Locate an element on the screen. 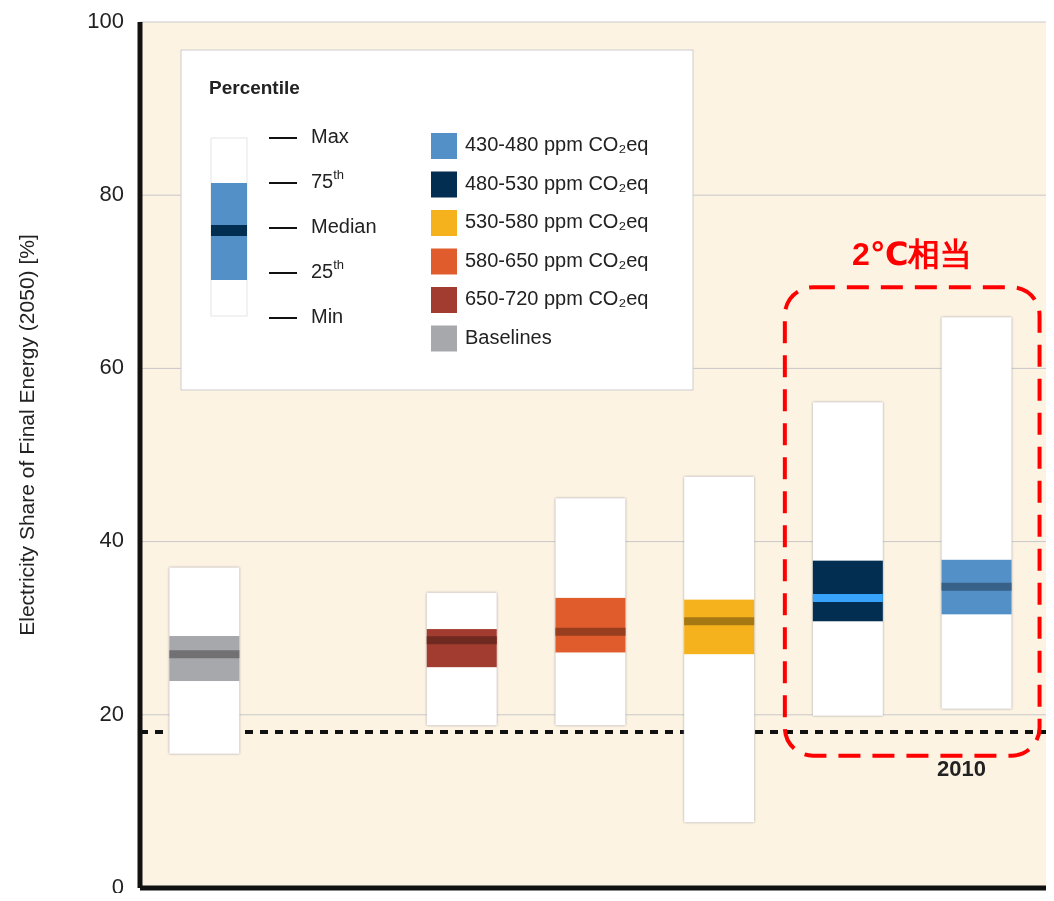 This screenshot has height=901, width=1054. annotation: 2010 is located at coordinates (962, 769).